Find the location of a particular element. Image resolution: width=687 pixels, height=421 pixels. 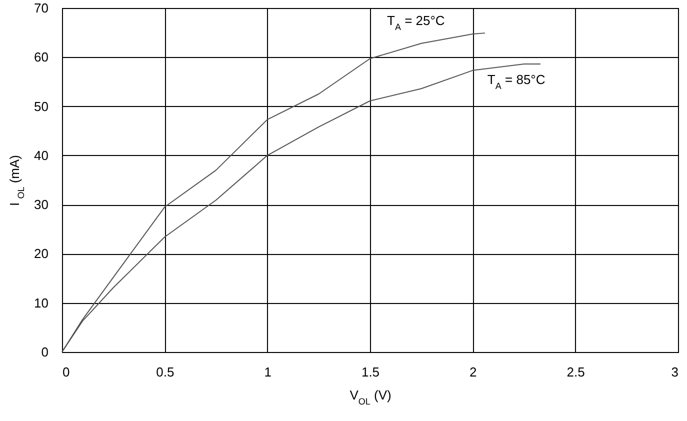

y-tick-label: 0 is located at coordinates (44, 352).